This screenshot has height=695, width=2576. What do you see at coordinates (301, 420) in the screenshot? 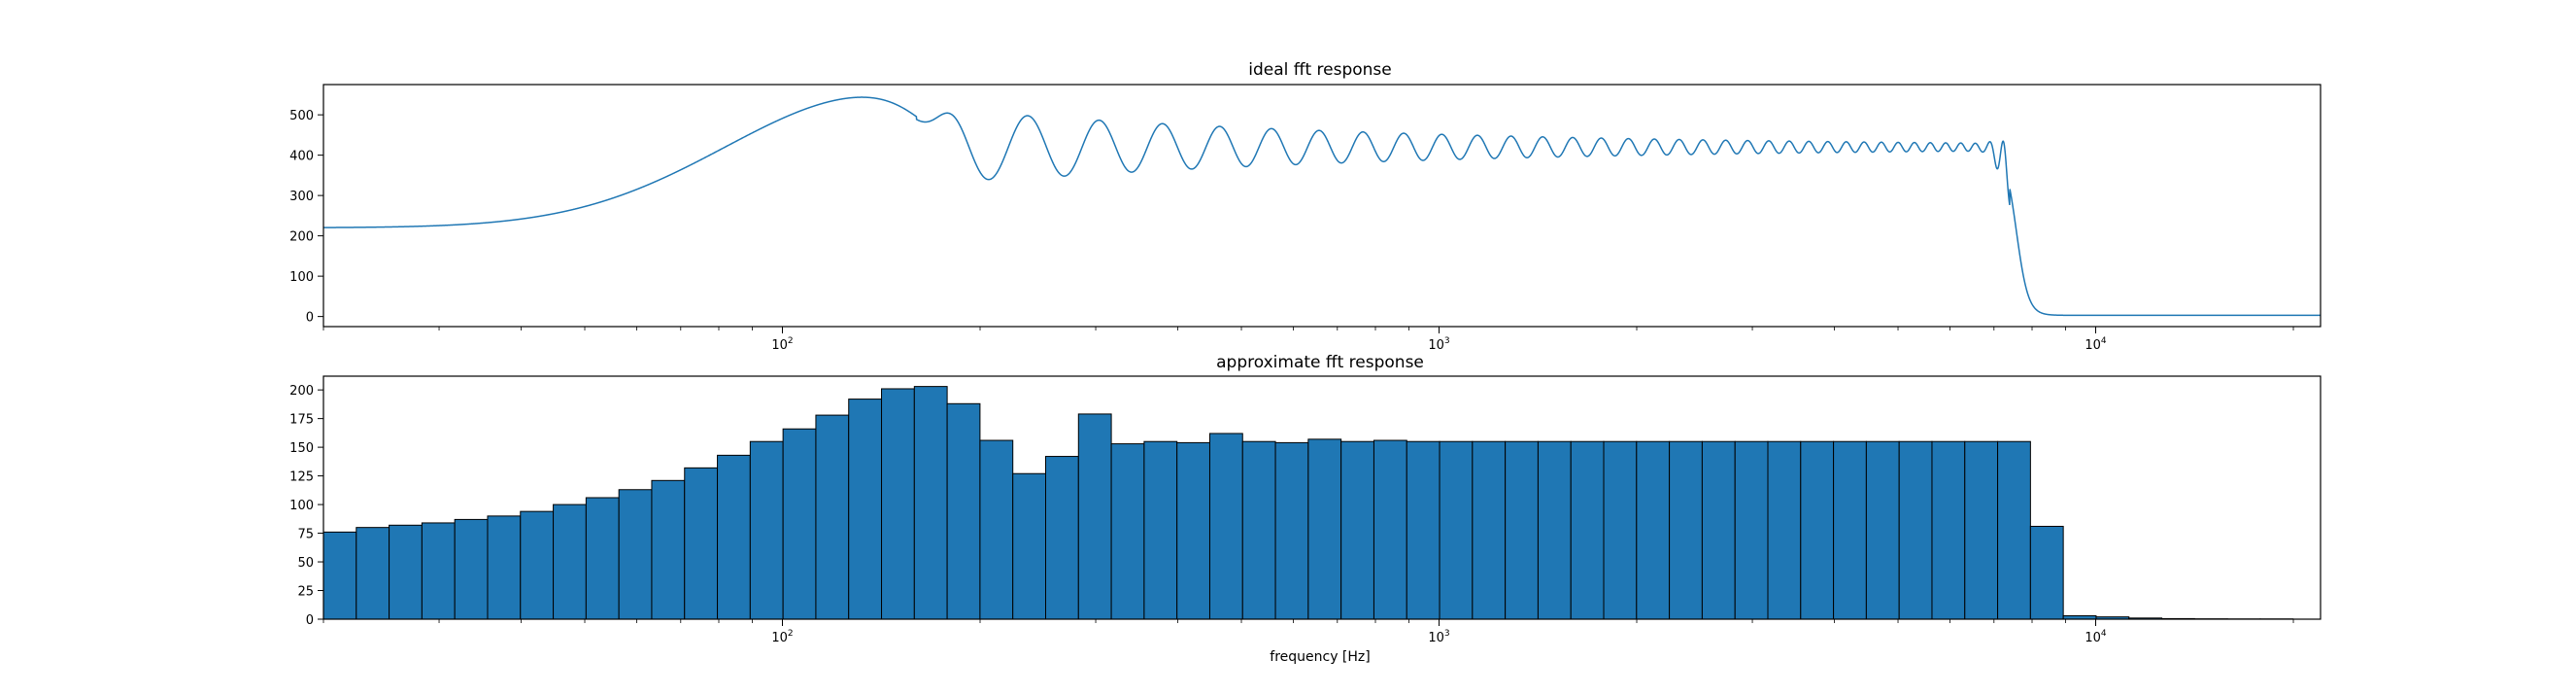
I see `y-tick-label: 175` at bounding box center [301, 420].